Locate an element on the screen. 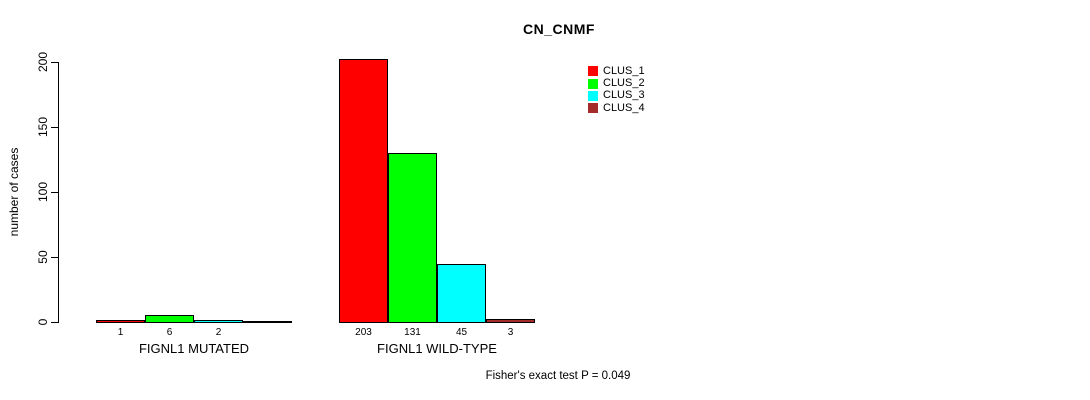  y-axis-line is located at coordinates (58, 192).